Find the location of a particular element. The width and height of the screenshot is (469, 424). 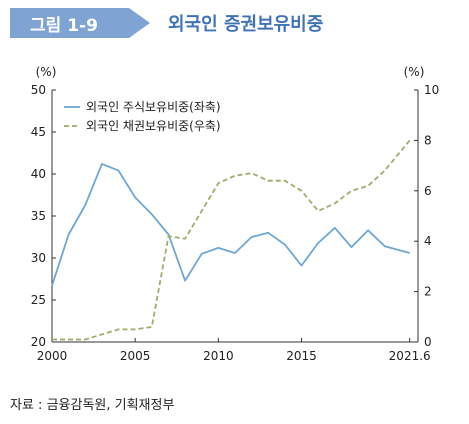

x-tick-label: 2005 is located at coordinates (135, 356).